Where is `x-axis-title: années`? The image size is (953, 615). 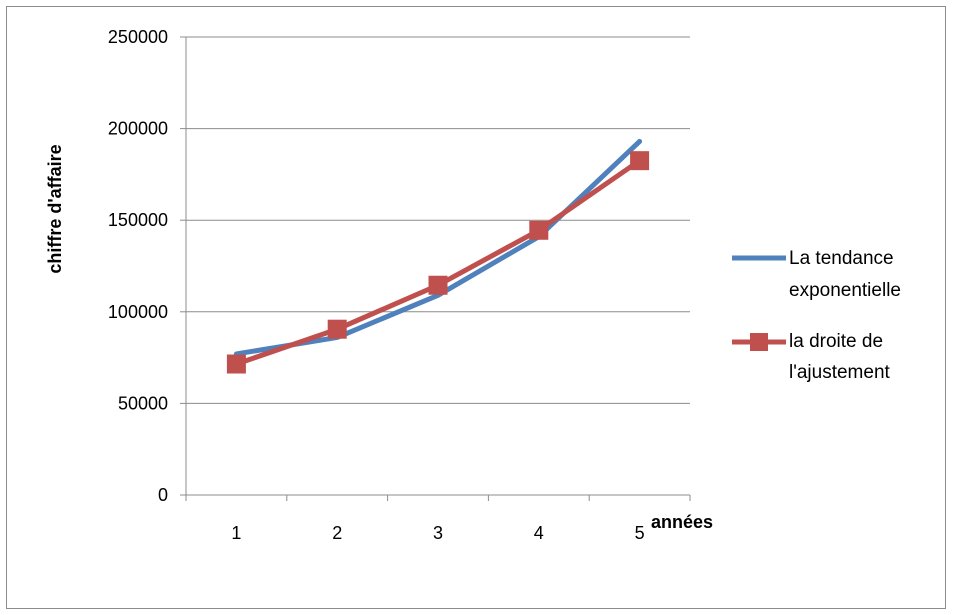 x-axis-title: années is located at coordinates (682, 522).